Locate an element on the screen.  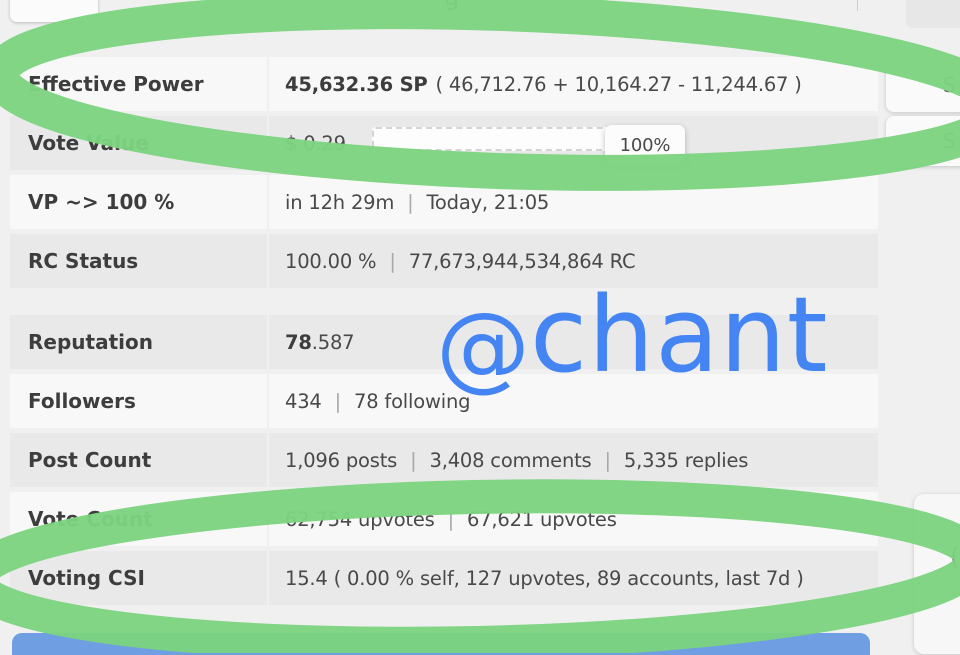
followers-count: 434 is located at coordinates (303, 401).